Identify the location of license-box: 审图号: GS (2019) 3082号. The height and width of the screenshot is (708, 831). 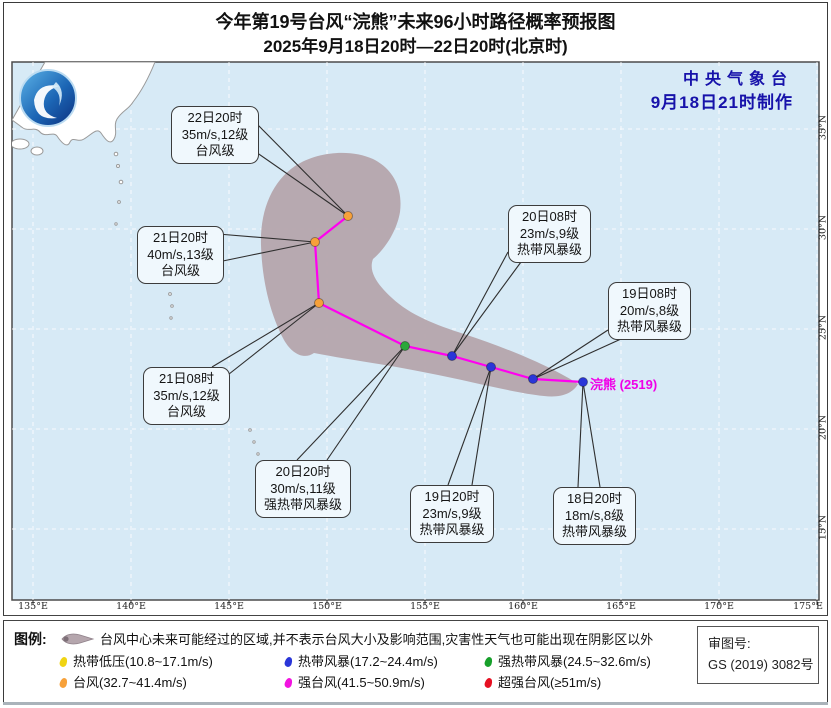
(758, 655).